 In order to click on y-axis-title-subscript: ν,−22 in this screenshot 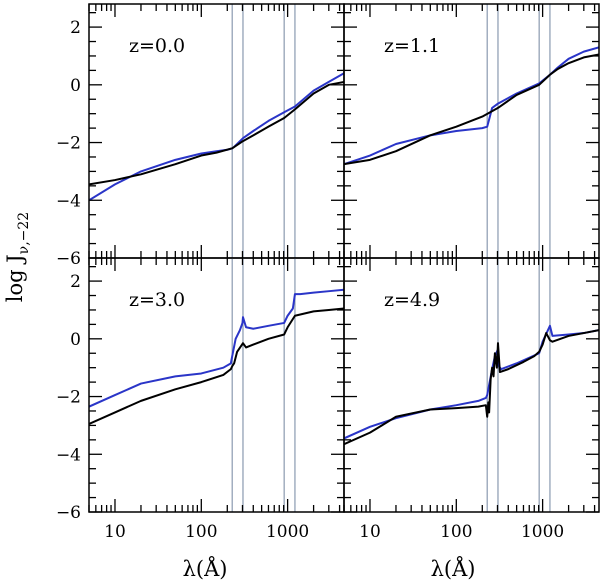, I will do `click(24, 233)`.